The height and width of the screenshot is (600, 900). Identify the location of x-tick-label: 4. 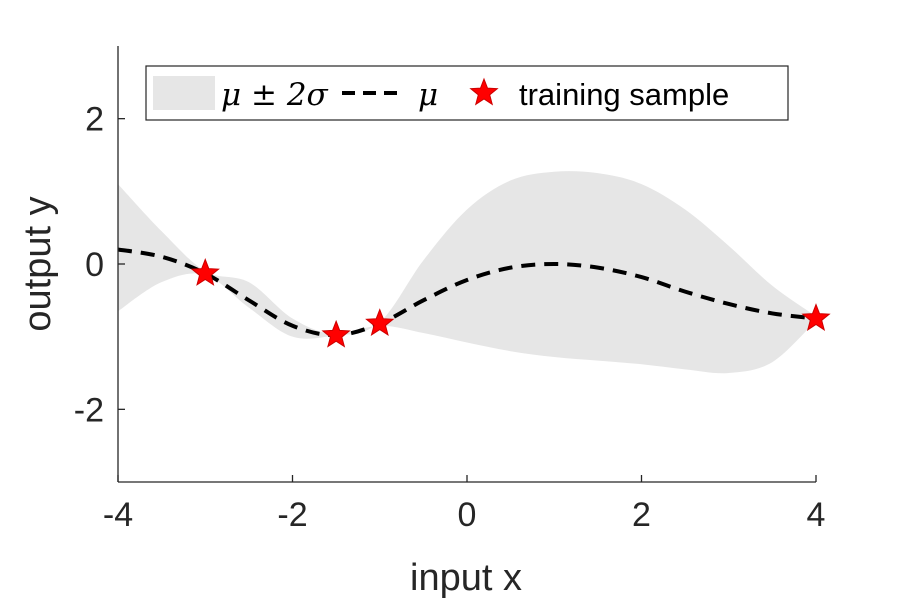
(816, 515).